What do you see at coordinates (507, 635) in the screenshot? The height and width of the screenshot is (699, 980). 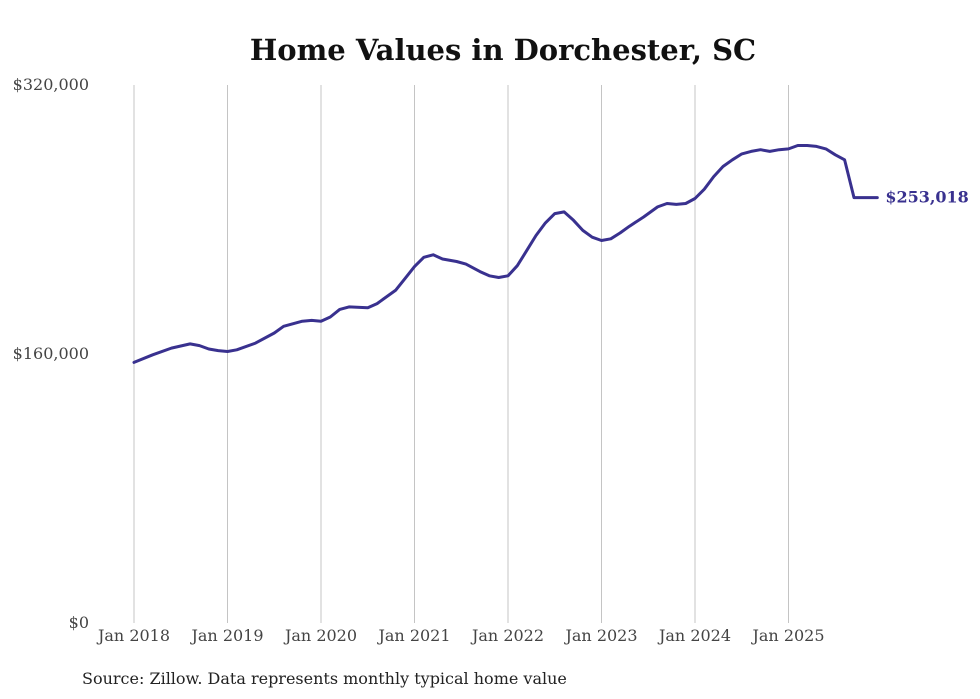 I see `x-tick-label-4: Jan 2022` at bounding box center [507, 635].